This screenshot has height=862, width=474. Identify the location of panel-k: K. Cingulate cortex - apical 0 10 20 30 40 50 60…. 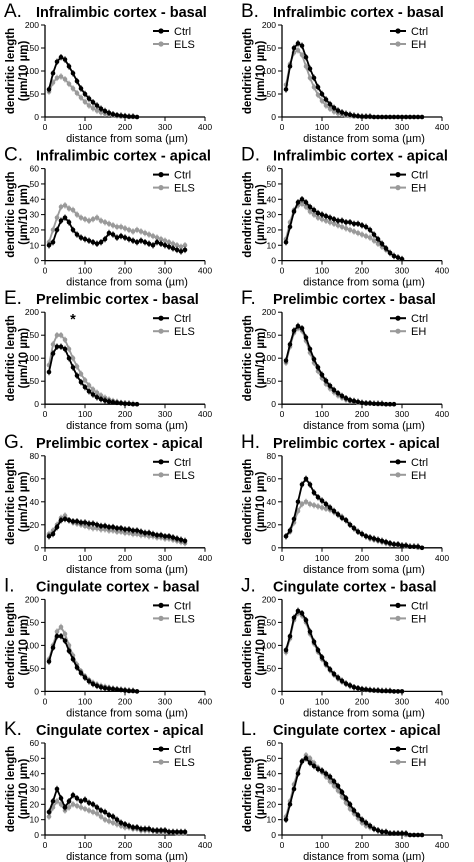
(108, 790).